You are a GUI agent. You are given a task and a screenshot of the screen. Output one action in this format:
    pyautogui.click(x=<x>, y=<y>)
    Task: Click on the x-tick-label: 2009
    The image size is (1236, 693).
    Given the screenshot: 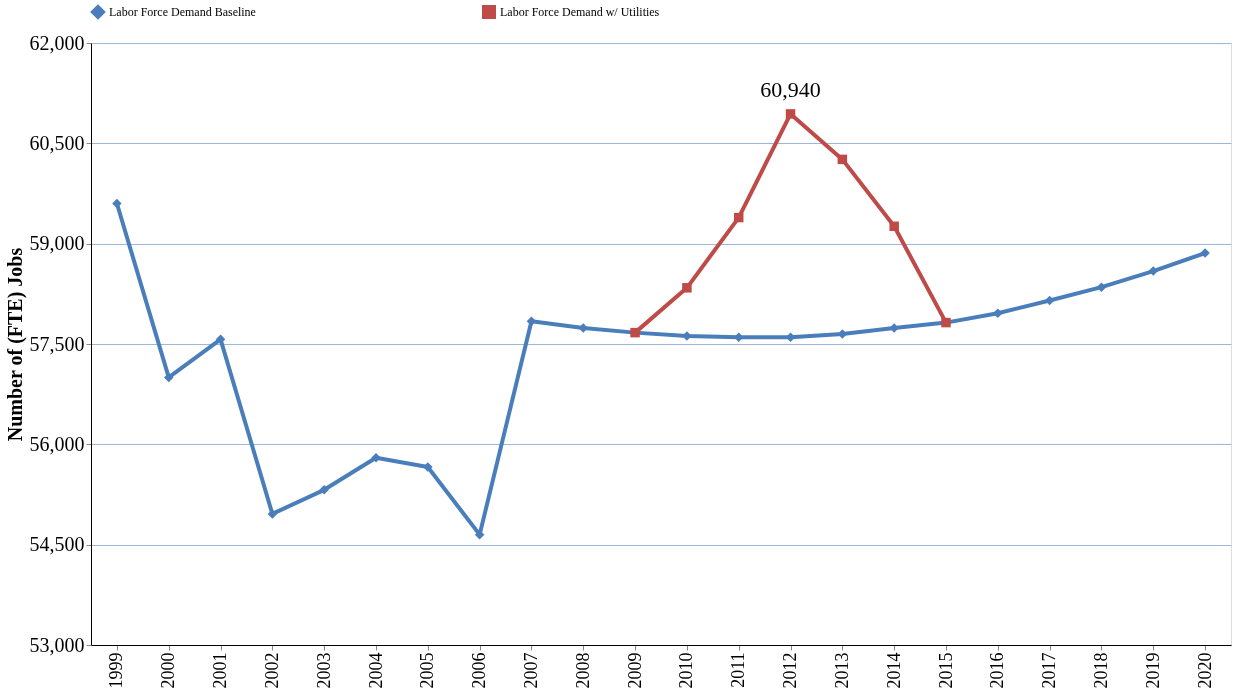 What is the action you would take?
    pyautogui.click(x=634, y=670)
    